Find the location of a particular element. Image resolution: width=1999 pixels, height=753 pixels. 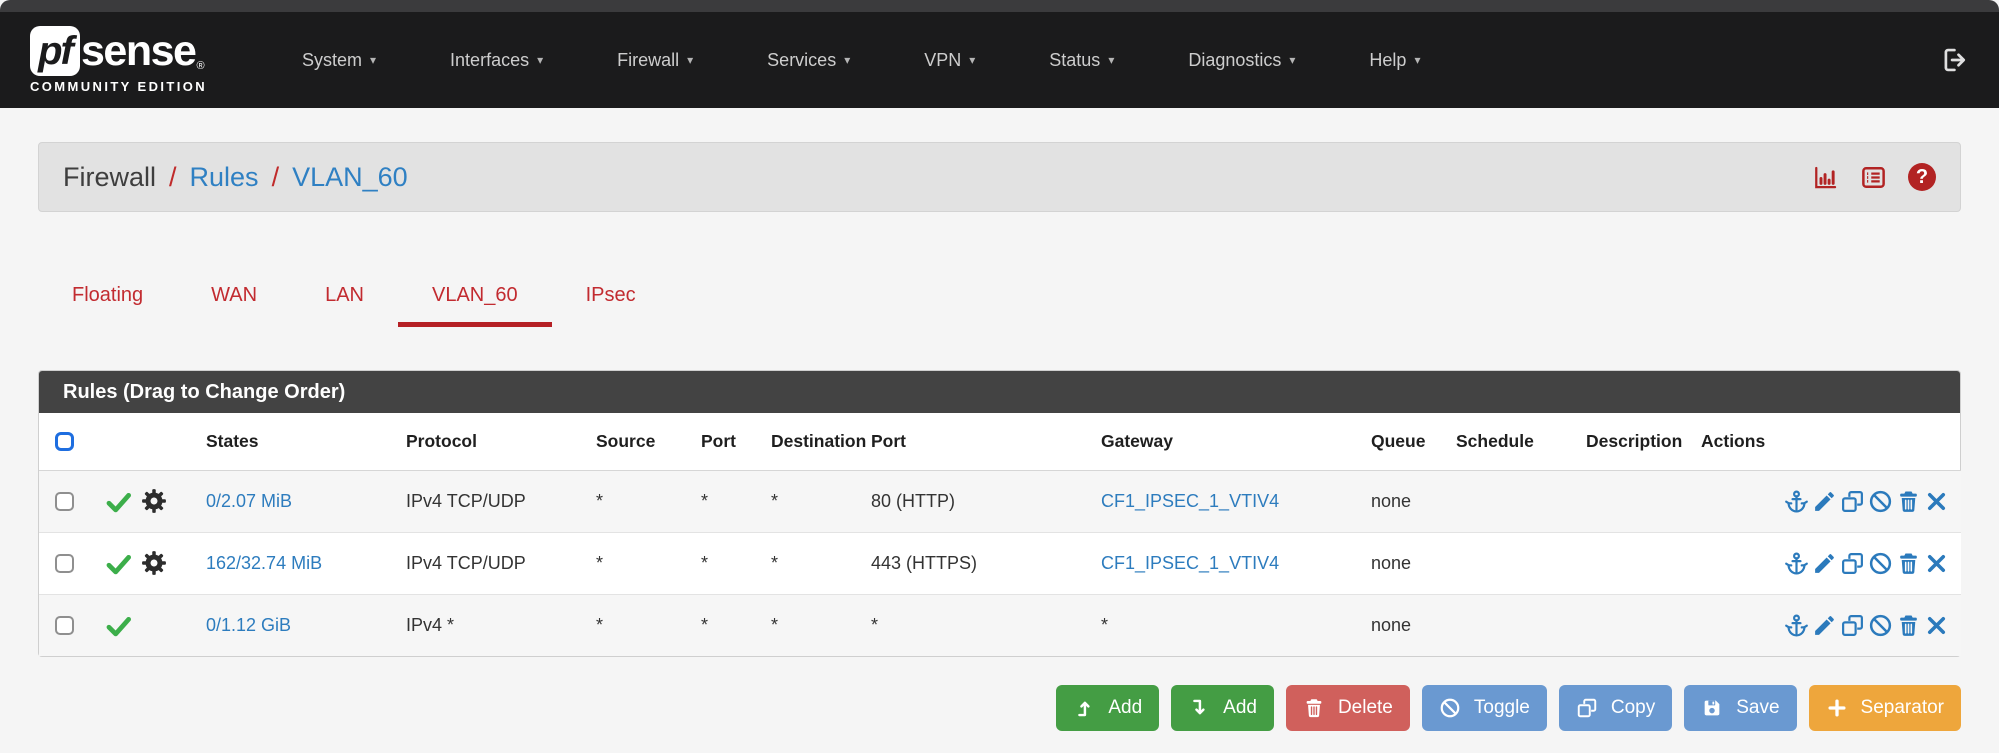

states-link: 162/32.74 MiB is located at coordinates (264, 562).